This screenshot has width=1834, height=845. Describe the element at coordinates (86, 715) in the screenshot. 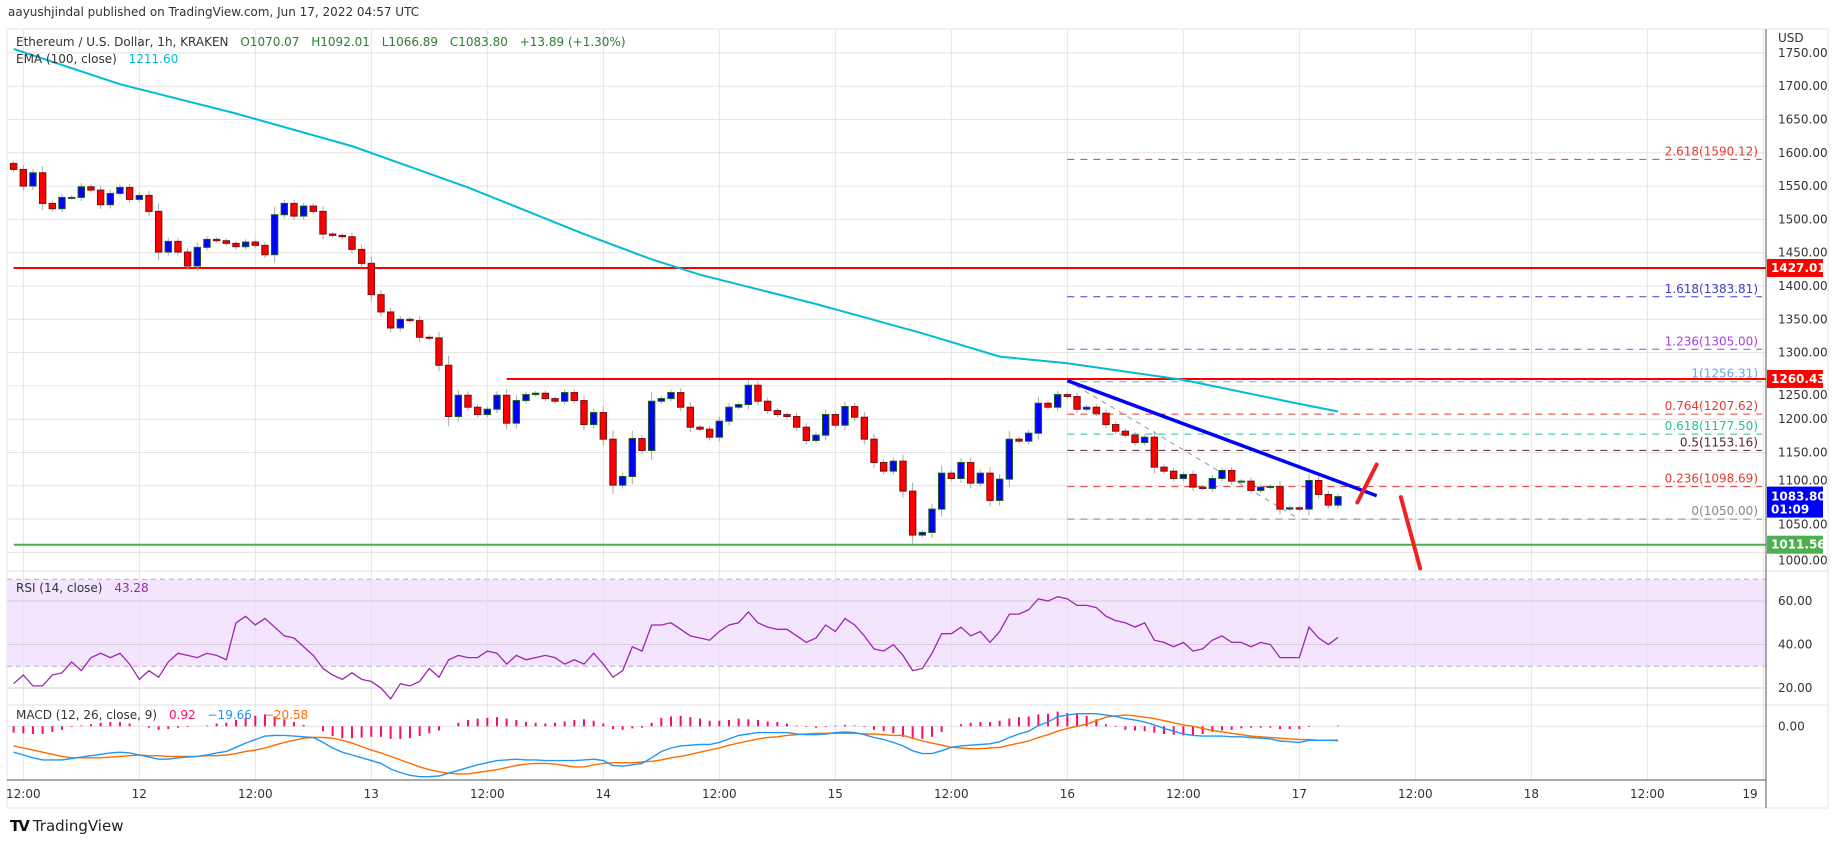

I see `legend-macd-label: MACD (12, 26, close, 9)` at that location.